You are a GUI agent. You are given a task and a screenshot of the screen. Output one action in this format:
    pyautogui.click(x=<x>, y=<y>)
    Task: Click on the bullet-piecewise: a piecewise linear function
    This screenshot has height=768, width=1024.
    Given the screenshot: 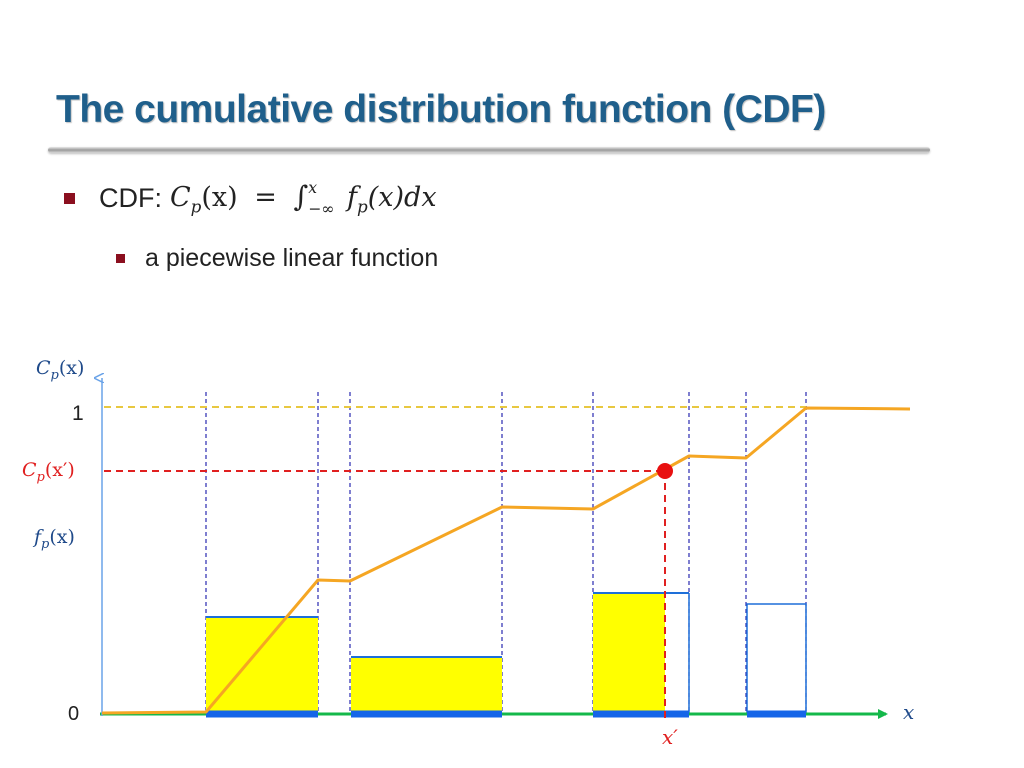 What is the action you would take?
    pyautogui.click(x=277, y=258)
    